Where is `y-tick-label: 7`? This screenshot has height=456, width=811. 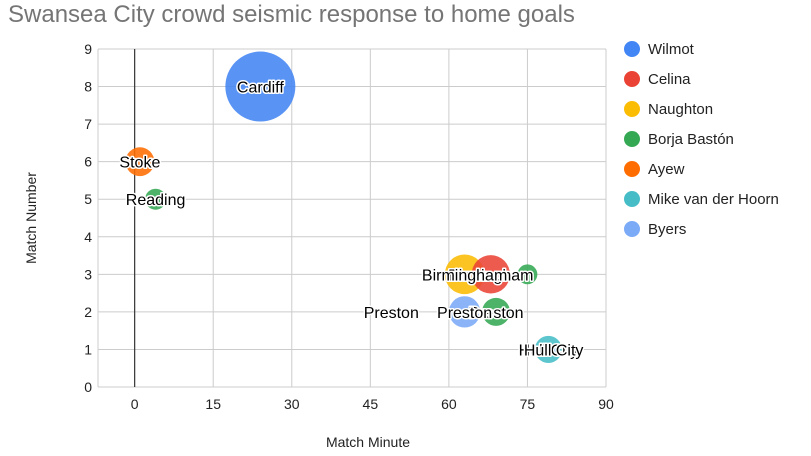 y-tick-label: 7 is located at coordinates (88, 124).